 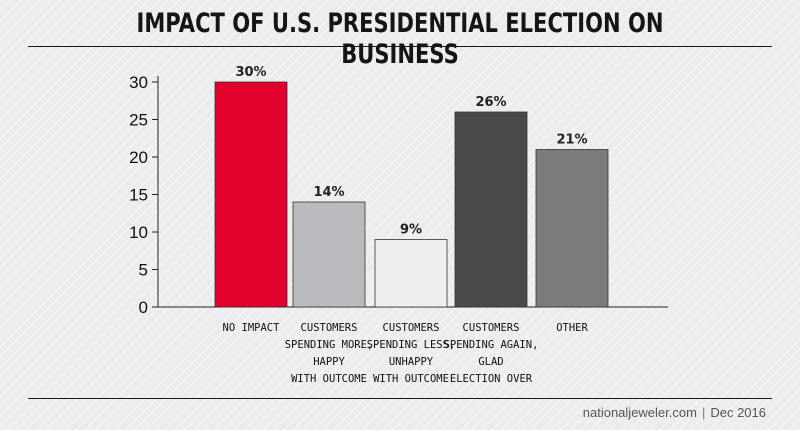 I want to click on x-category-label: CUSTOMERS SPENDING MORE, HAPPY WITH OUTCOME, so click(x=329, y=353).